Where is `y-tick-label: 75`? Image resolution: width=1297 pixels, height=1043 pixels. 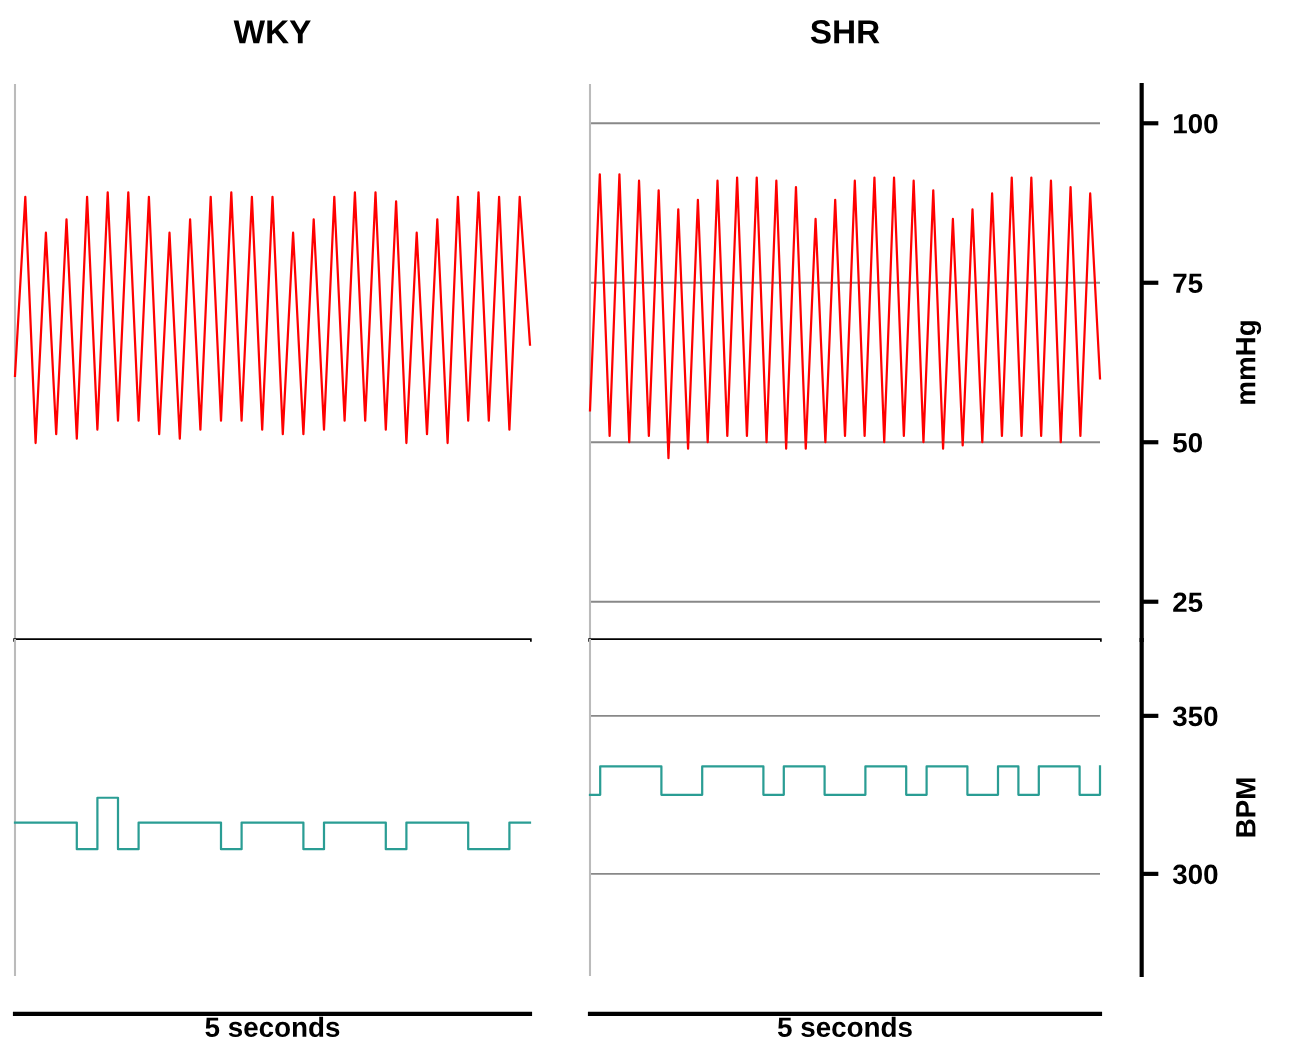
y-tick-label: 75 is located at coordinates (1188, 283).